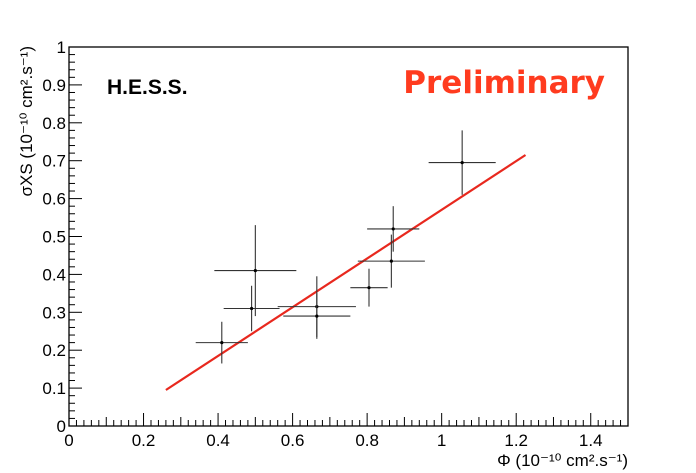 The width and height of the screenshot is (696, 473). Describe the element at coordinates (54, 350) in the screenshot. I see `y-tick-label: 0.2` at that location.